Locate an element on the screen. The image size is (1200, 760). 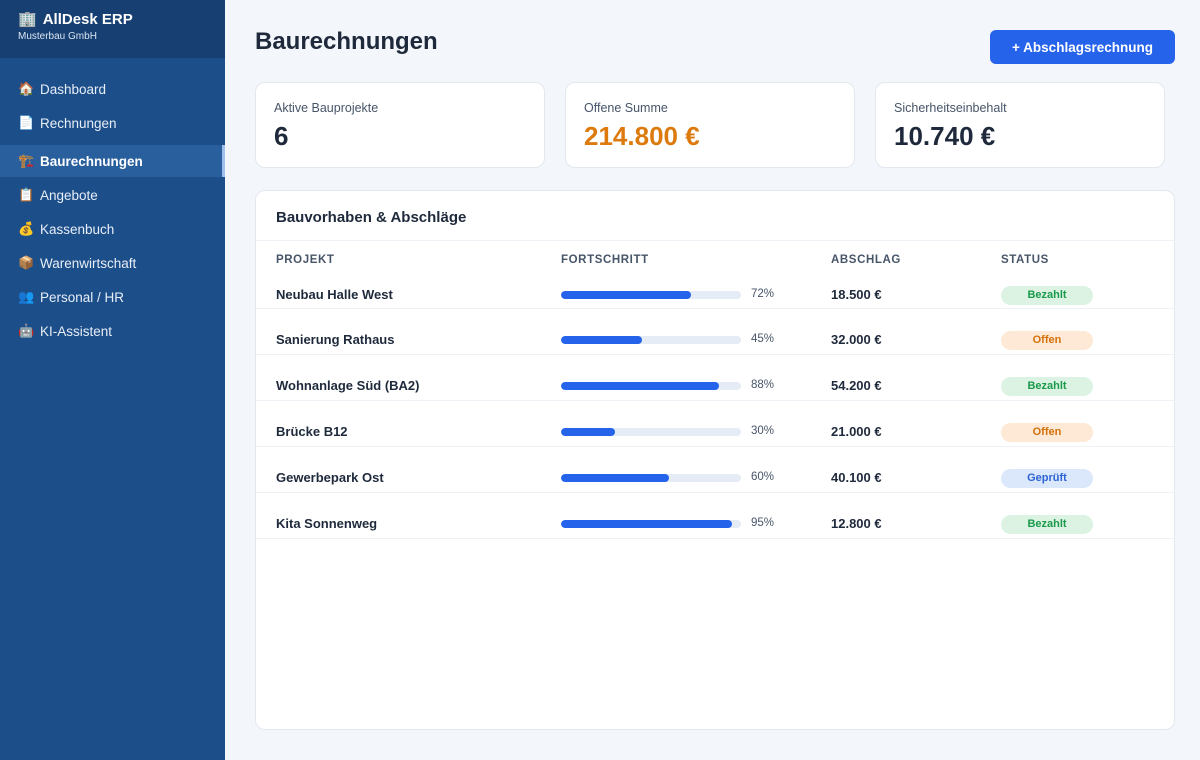
progress-percent: 30% is located at coordinates (763, 431).